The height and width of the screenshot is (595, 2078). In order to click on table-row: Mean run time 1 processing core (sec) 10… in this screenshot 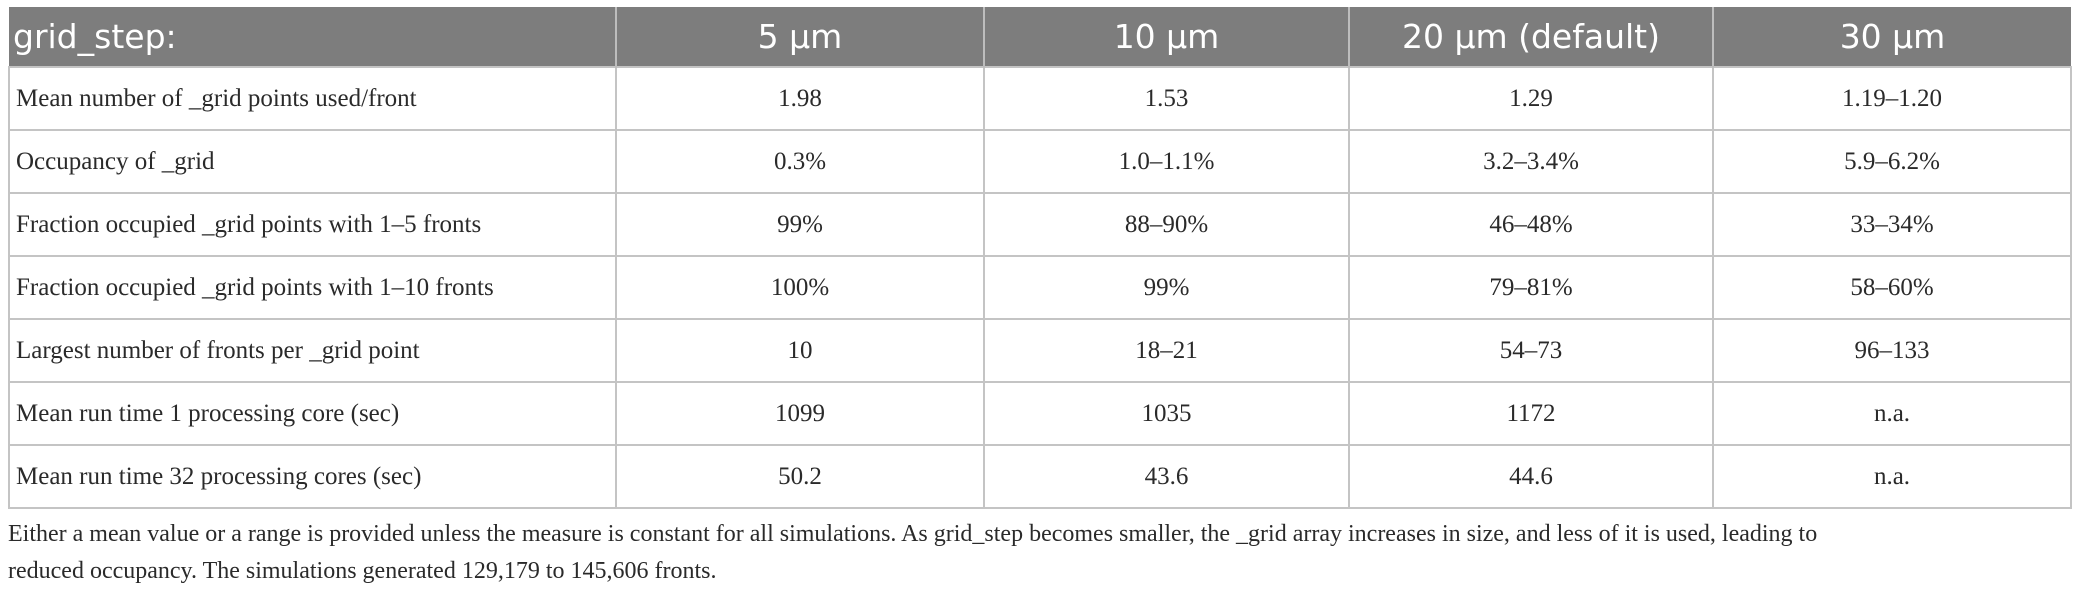, I will do `click(1040, 413)`.